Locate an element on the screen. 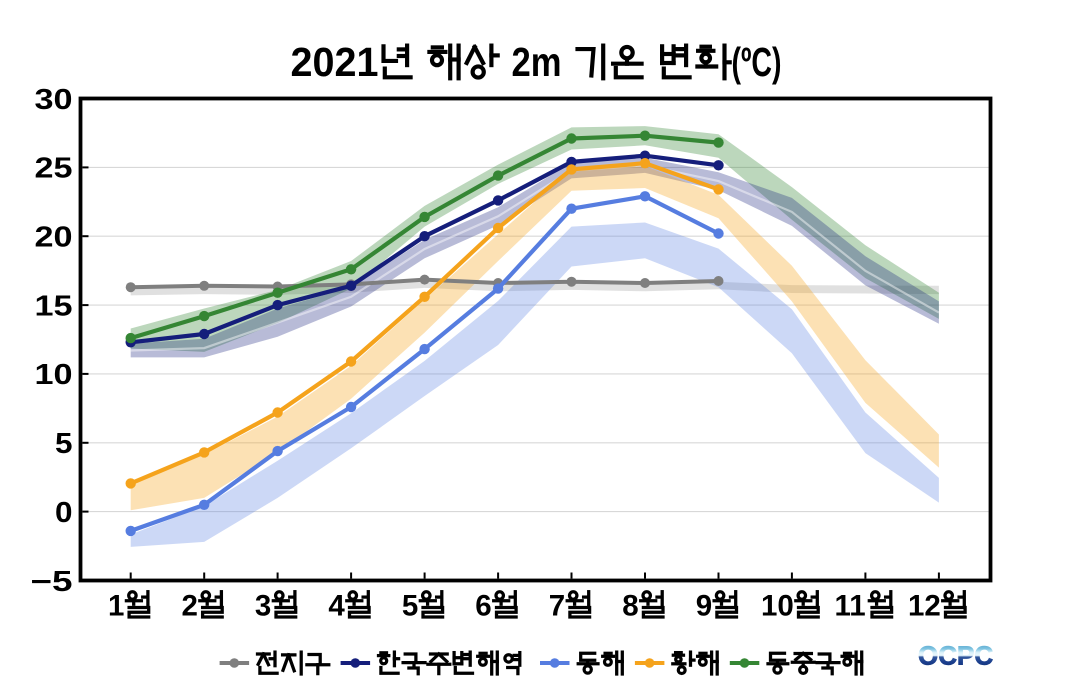 Image resolution: width=1070 pixels, height=700 pixels. svg-text: 20 is located at coordinates (54, 238).